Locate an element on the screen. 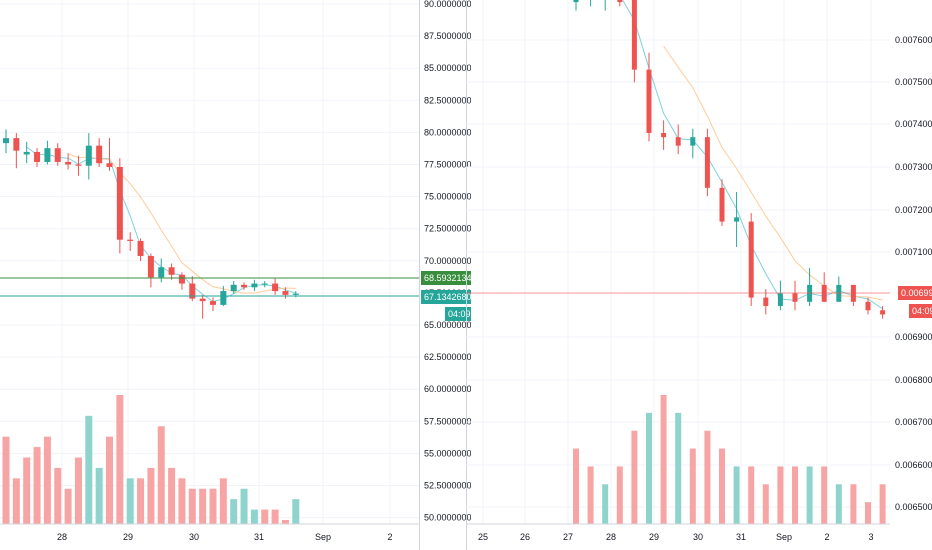 The width and height of the screenshot is (932, 550). price-axis-label: 90.00000000 is located at coordinates (447, 4).